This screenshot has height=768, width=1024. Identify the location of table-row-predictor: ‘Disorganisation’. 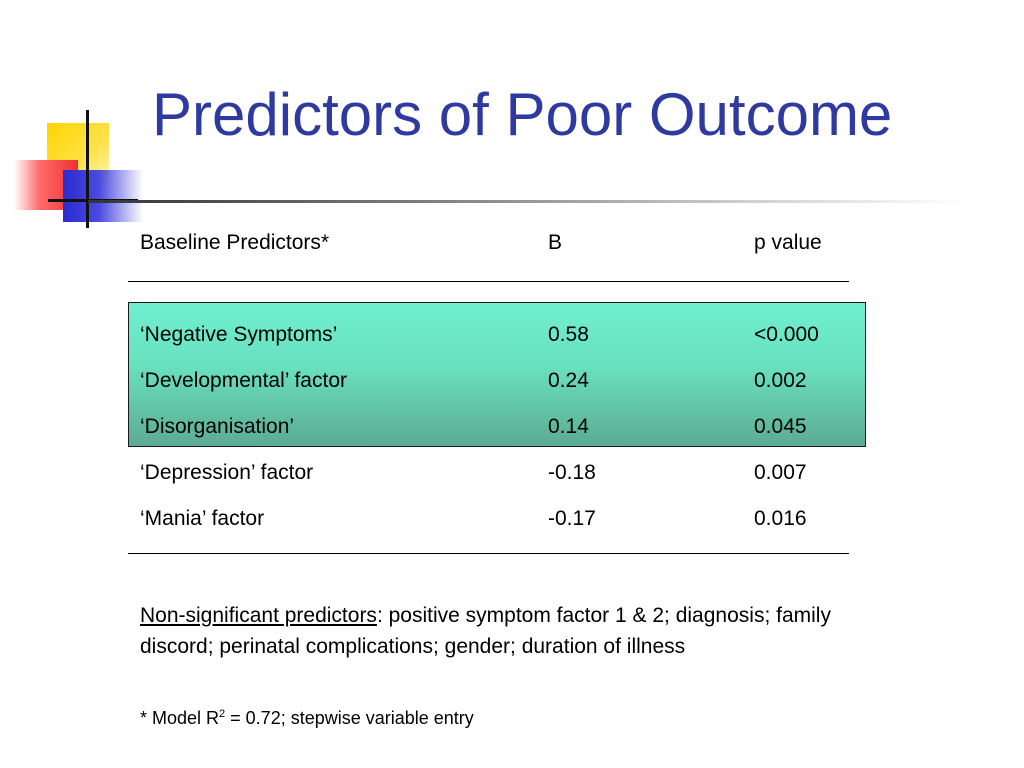
(217, 426).